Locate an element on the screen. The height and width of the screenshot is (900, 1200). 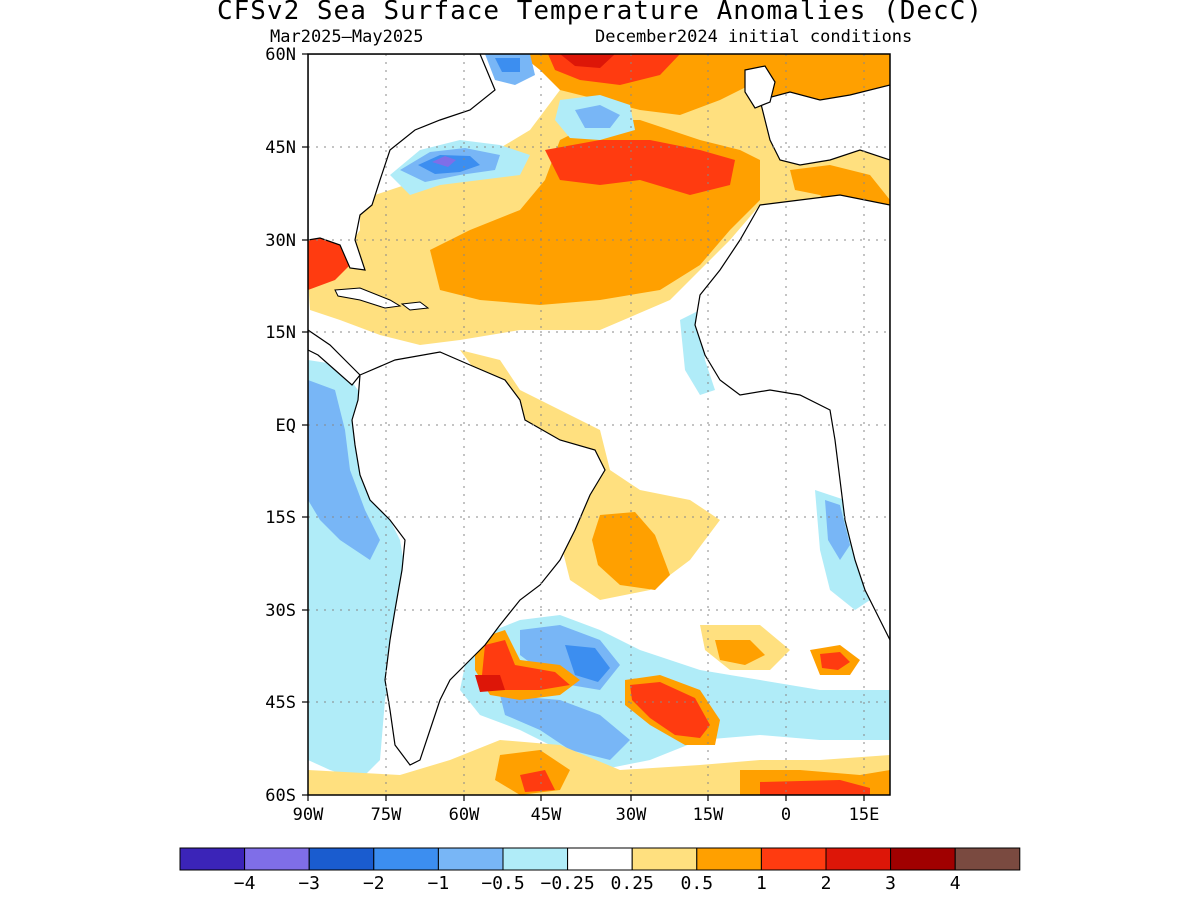
colorbar-label: −4 is located at coordinates (245, 883).